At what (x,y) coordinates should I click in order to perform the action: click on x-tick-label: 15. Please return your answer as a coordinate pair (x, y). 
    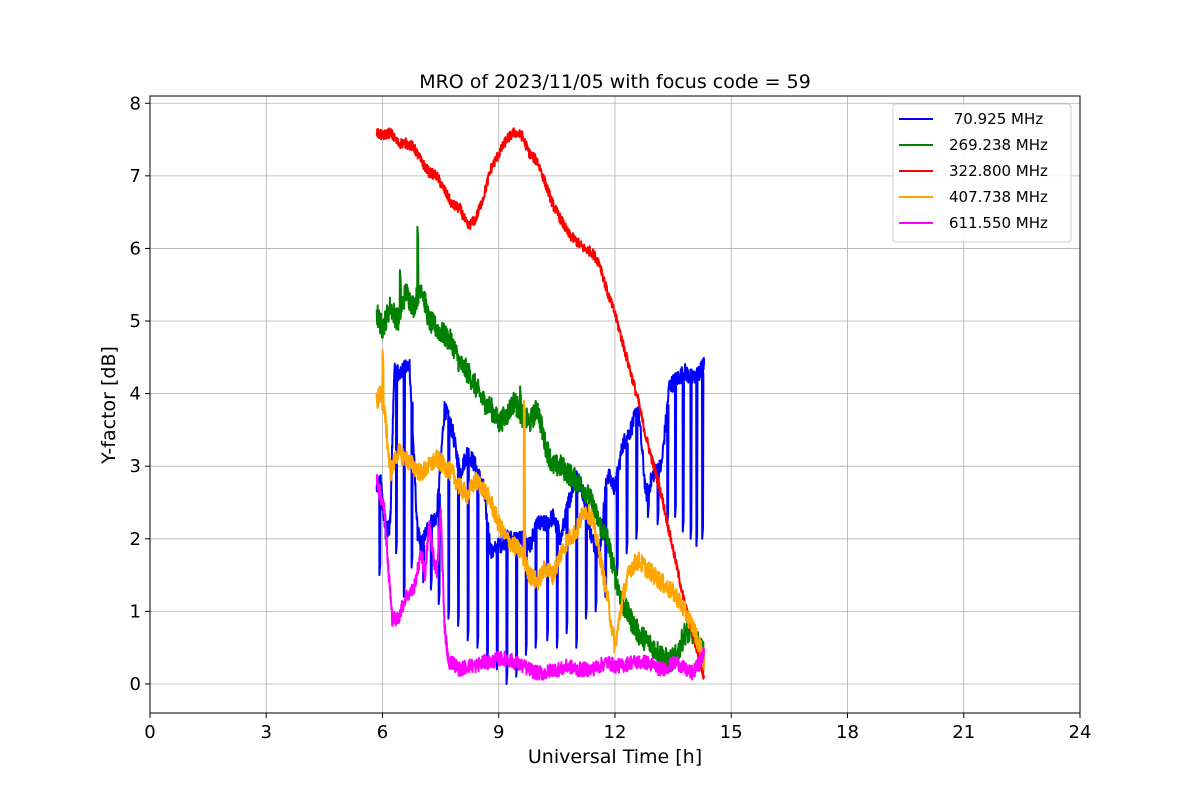
    Looking at the image, I should click on (731, 732).